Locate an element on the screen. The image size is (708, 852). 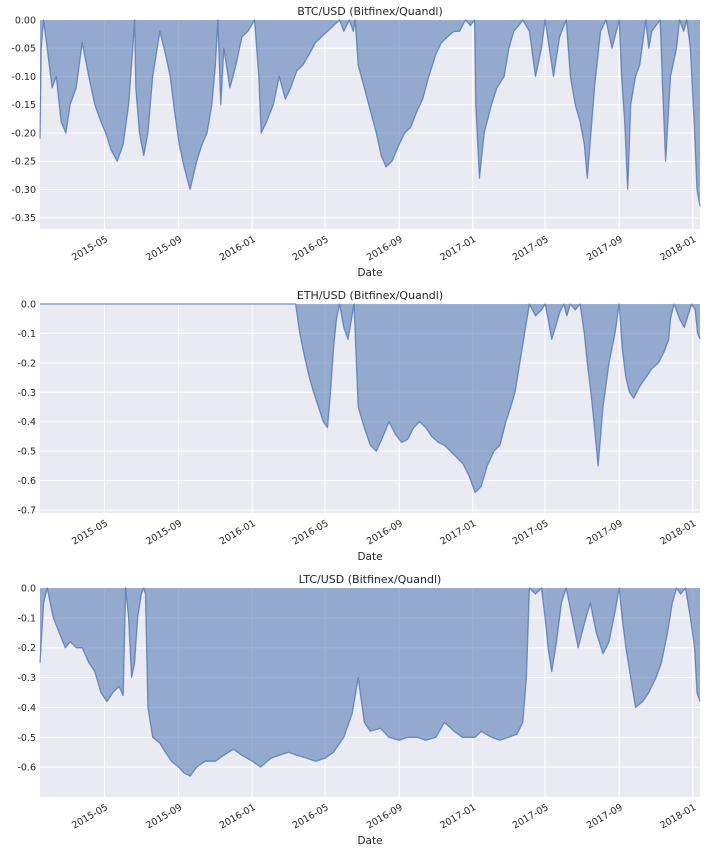
chart1-y-tick-label: -0.35 is located at coordinates (23, 218).